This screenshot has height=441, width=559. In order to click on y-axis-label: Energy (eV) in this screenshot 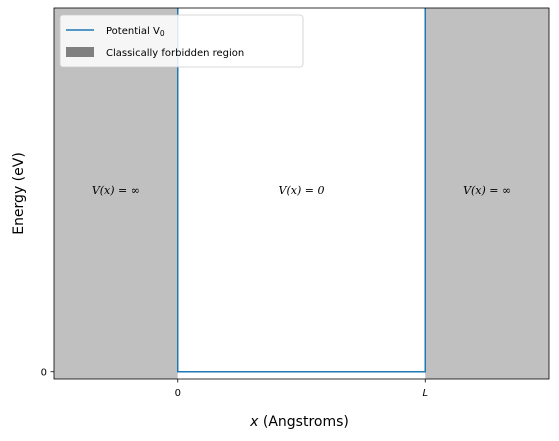, I will do `click(19, 193)`.